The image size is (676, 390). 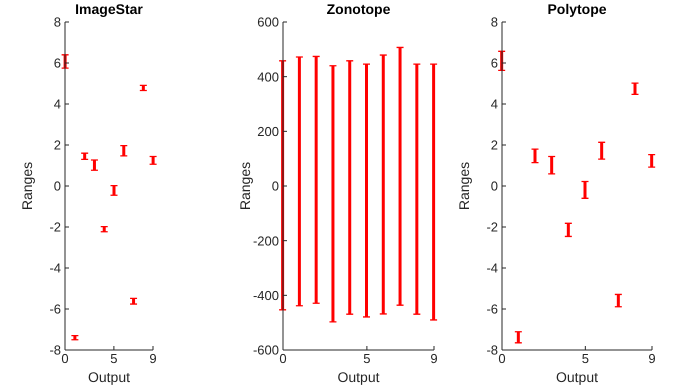 What do you see at coordinates (109, 9) in the screenshot?
I see `chart-title: ImageStar` at bounding box center [109, 9].